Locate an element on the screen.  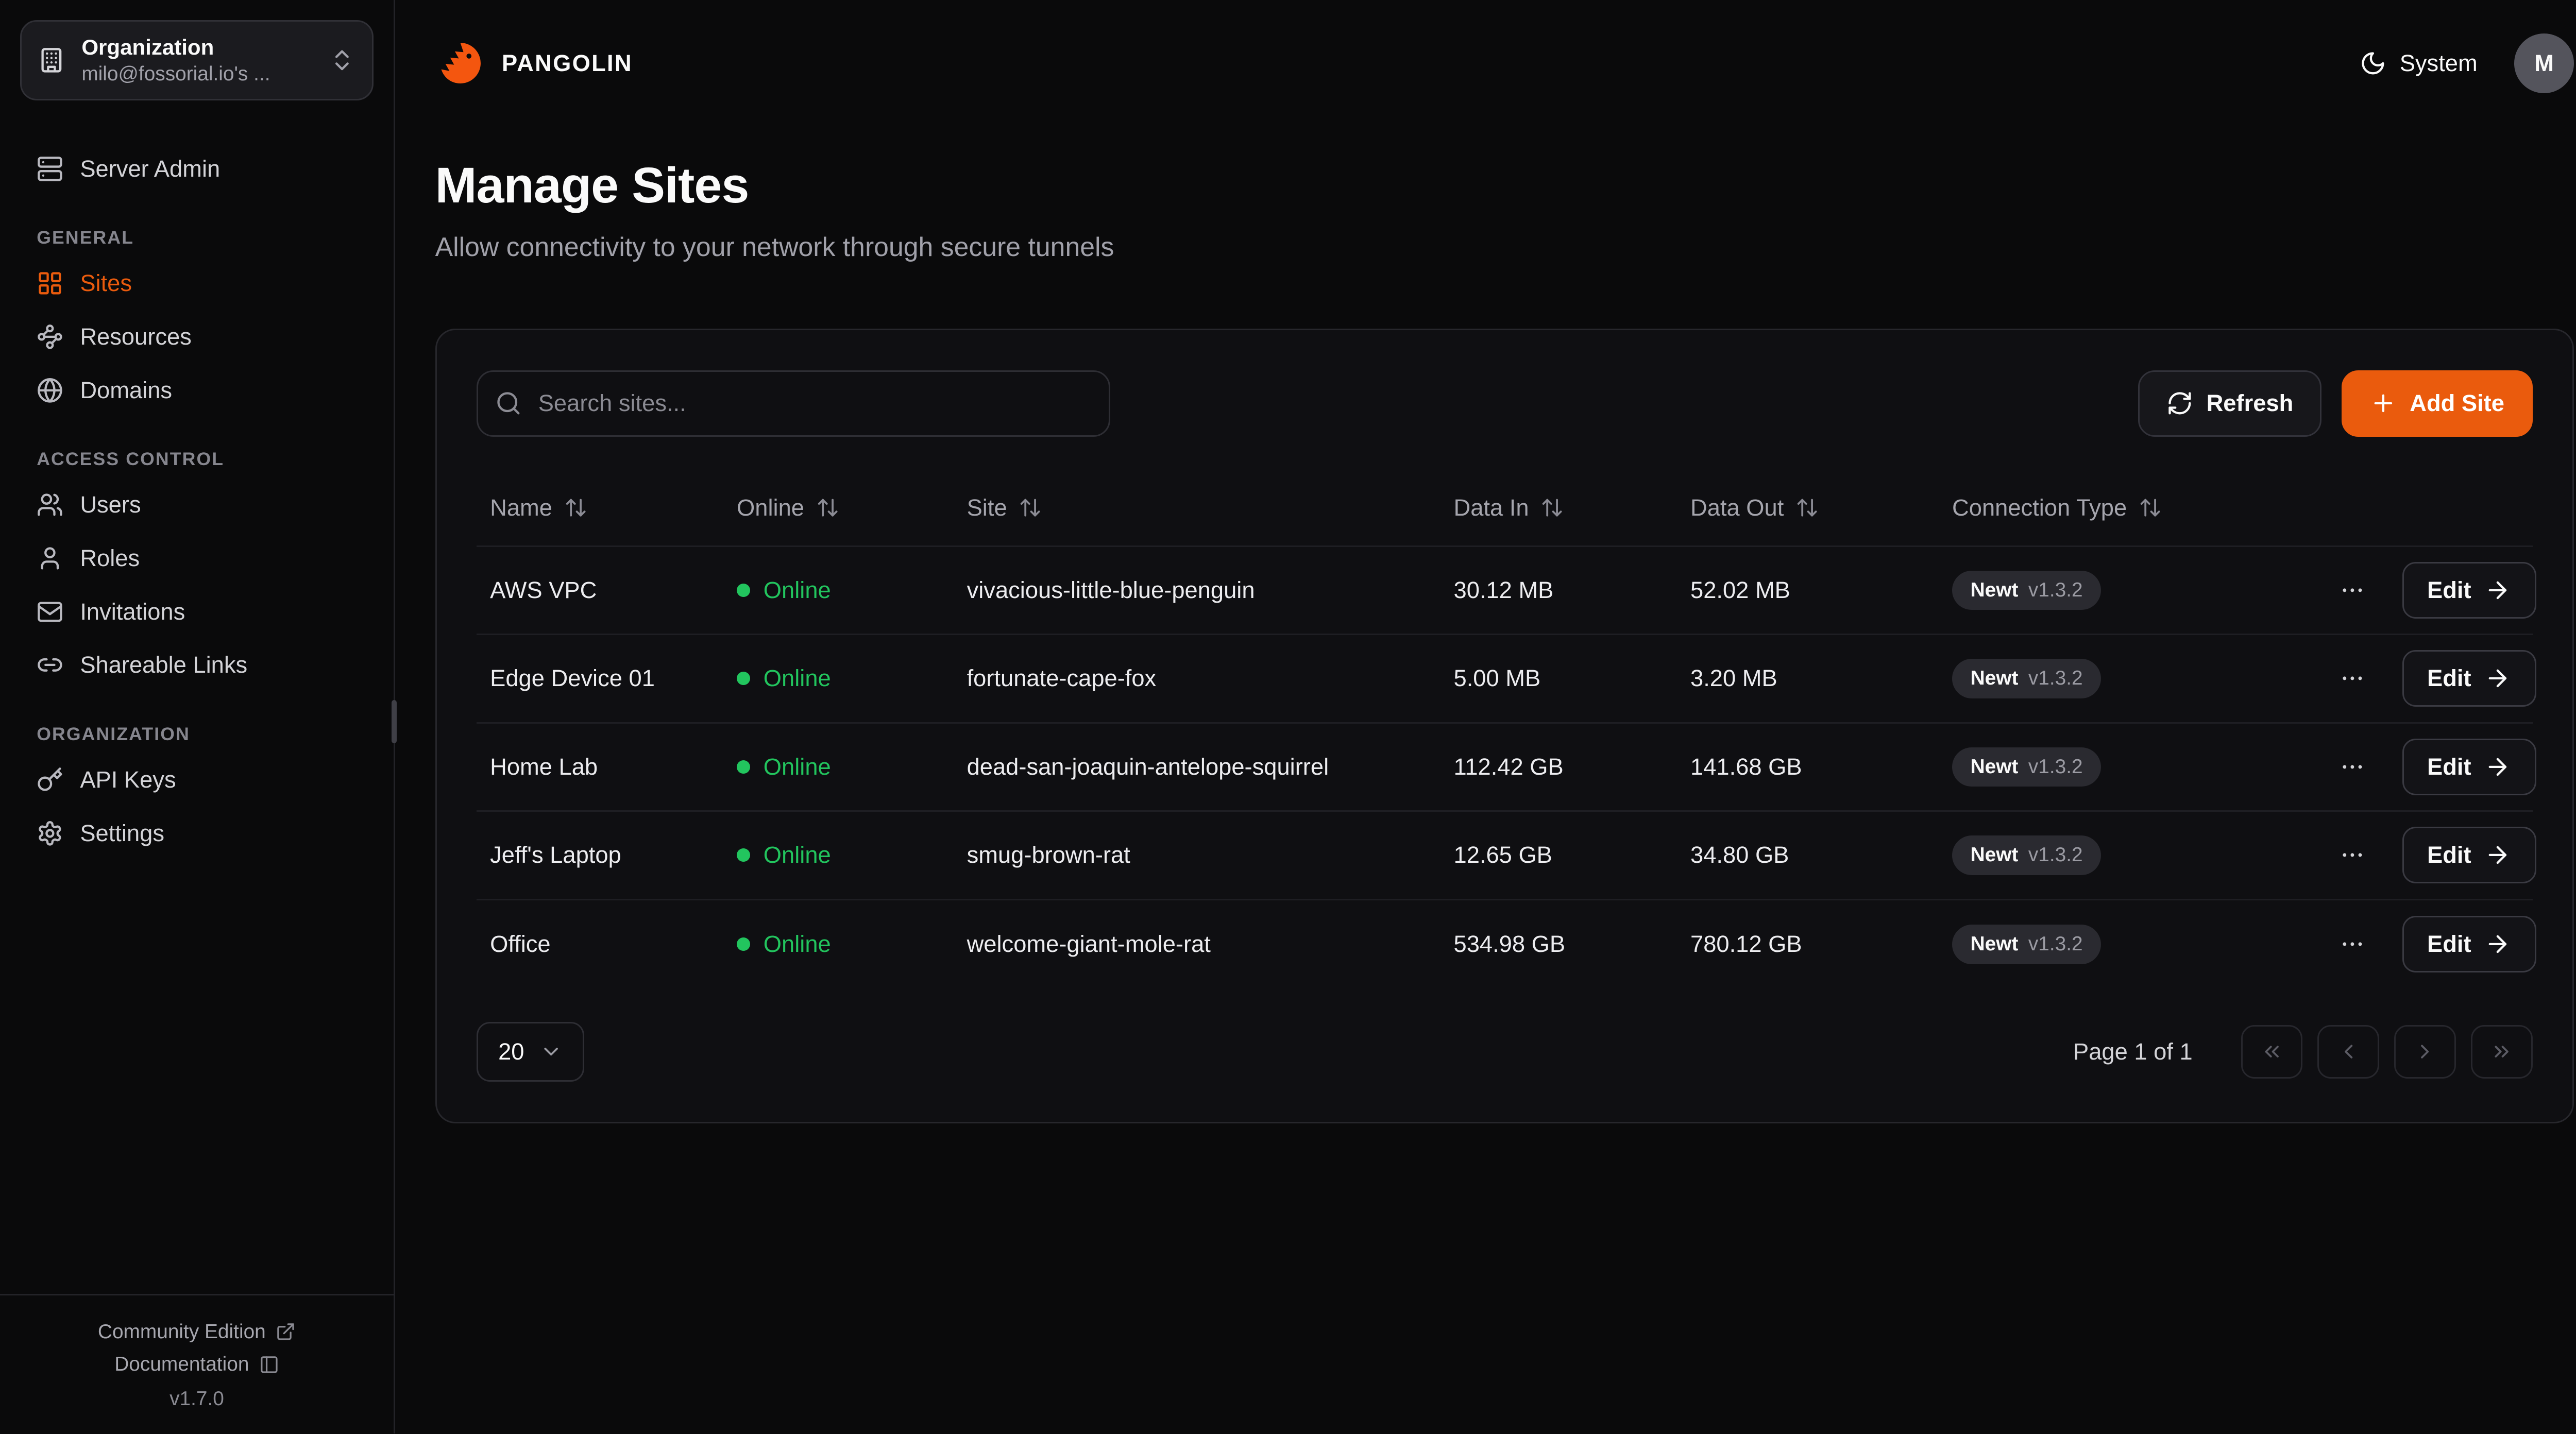
site-online-cell: Online is located at coordinates (852, 767).